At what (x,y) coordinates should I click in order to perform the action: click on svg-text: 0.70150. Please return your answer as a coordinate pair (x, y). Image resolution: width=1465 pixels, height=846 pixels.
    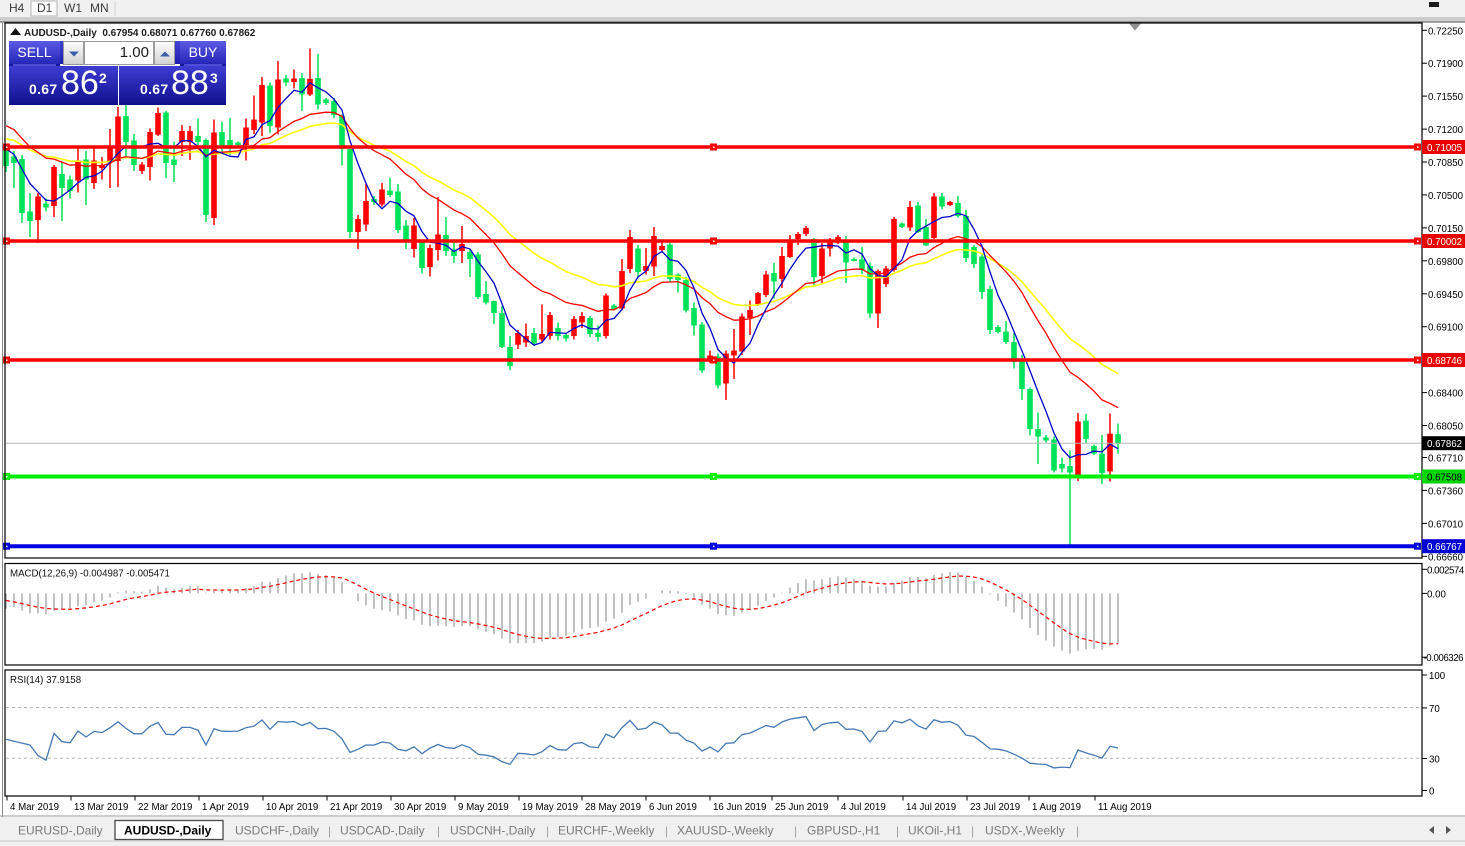
    Looking at the image, I should click on (1446, 229).